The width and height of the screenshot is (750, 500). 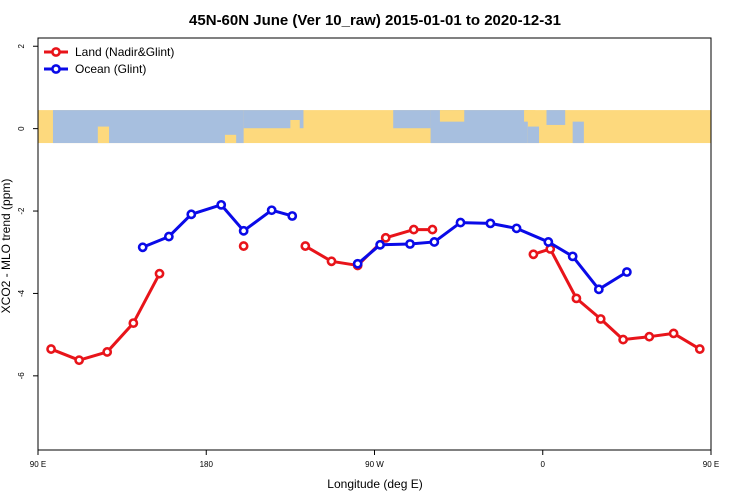 What do you see at coordinates (412, 119) in the screenshot?
I see `map-hudson-bay` at bounding box center [412, 119].